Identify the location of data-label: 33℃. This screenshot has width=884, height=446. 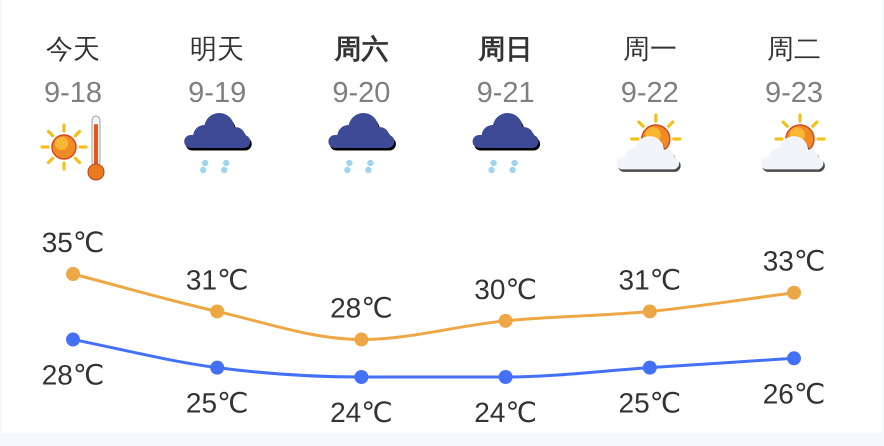
(794, 261).